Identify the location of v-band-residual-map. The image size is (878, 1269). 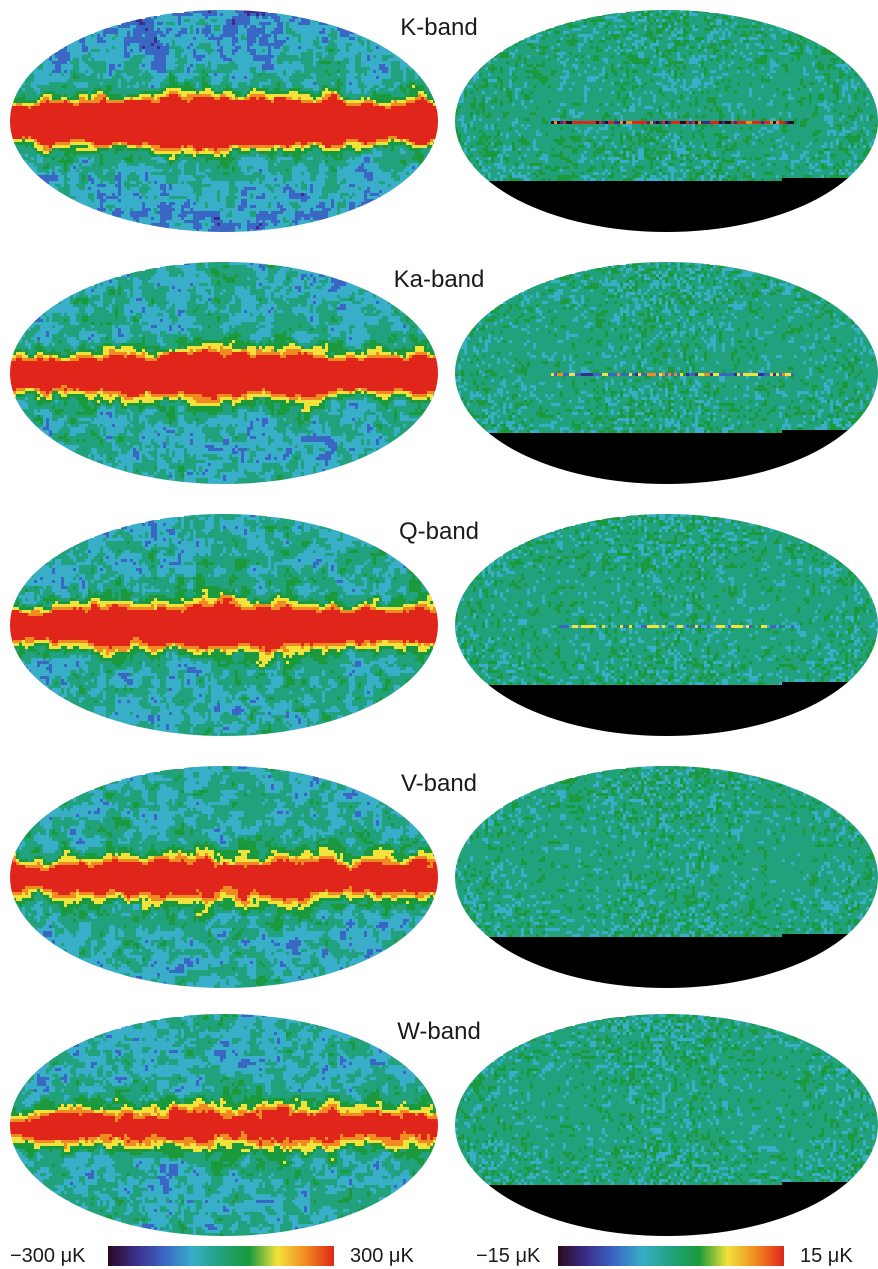
(666, 877).